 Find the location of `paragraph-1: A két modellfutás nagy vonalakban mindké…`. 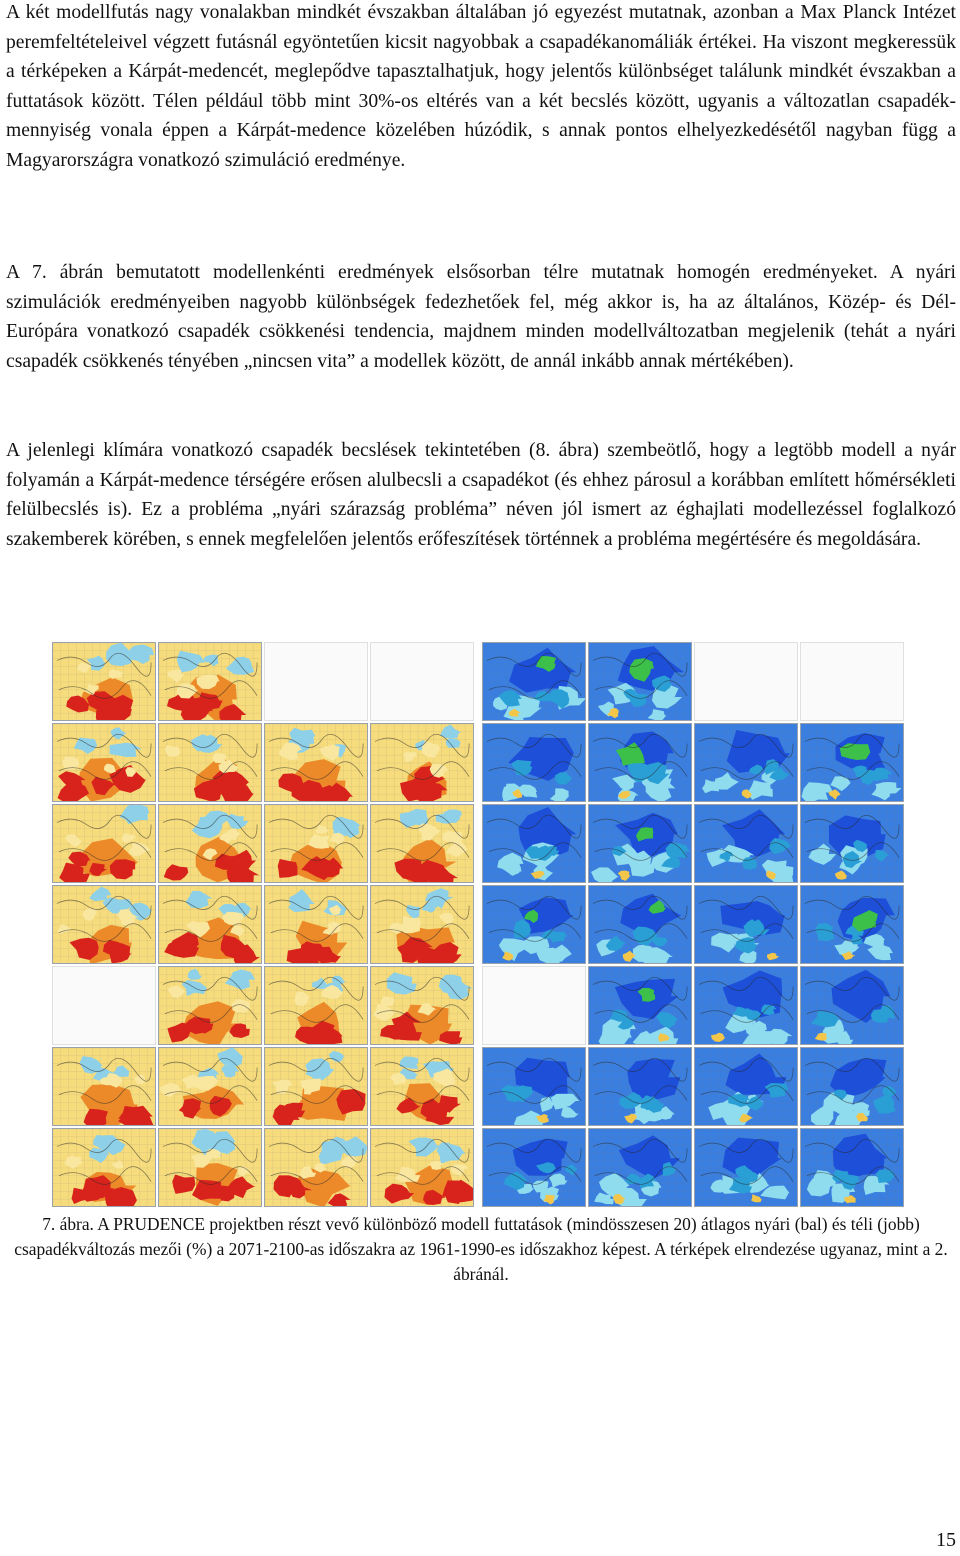

paragraph-1: A két modellfutás nagy vonalakban mindké… is located at coordinates (481, 86).